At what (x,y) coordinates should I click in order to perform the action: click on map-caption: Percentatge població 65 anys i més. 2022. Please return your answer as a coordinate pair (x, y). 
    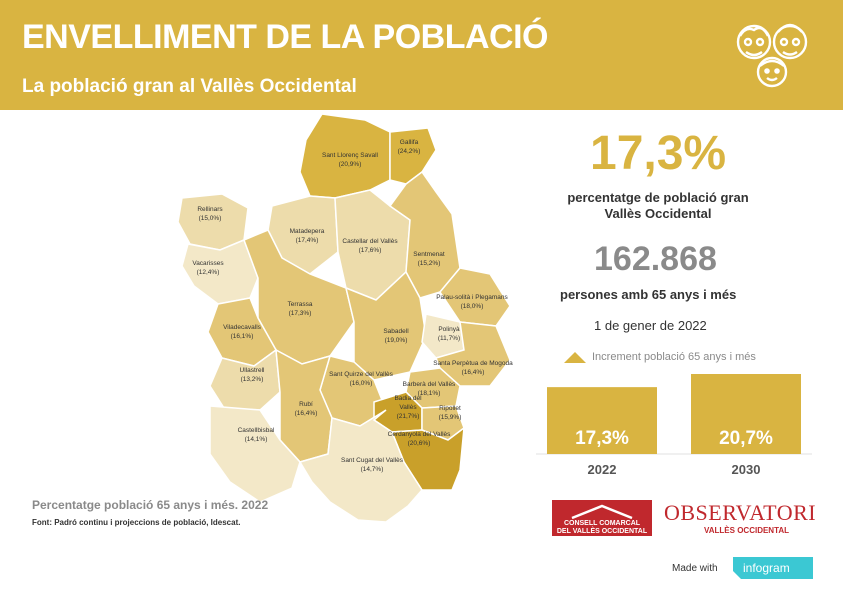
    Looking at the image, I should click on (150, 505).